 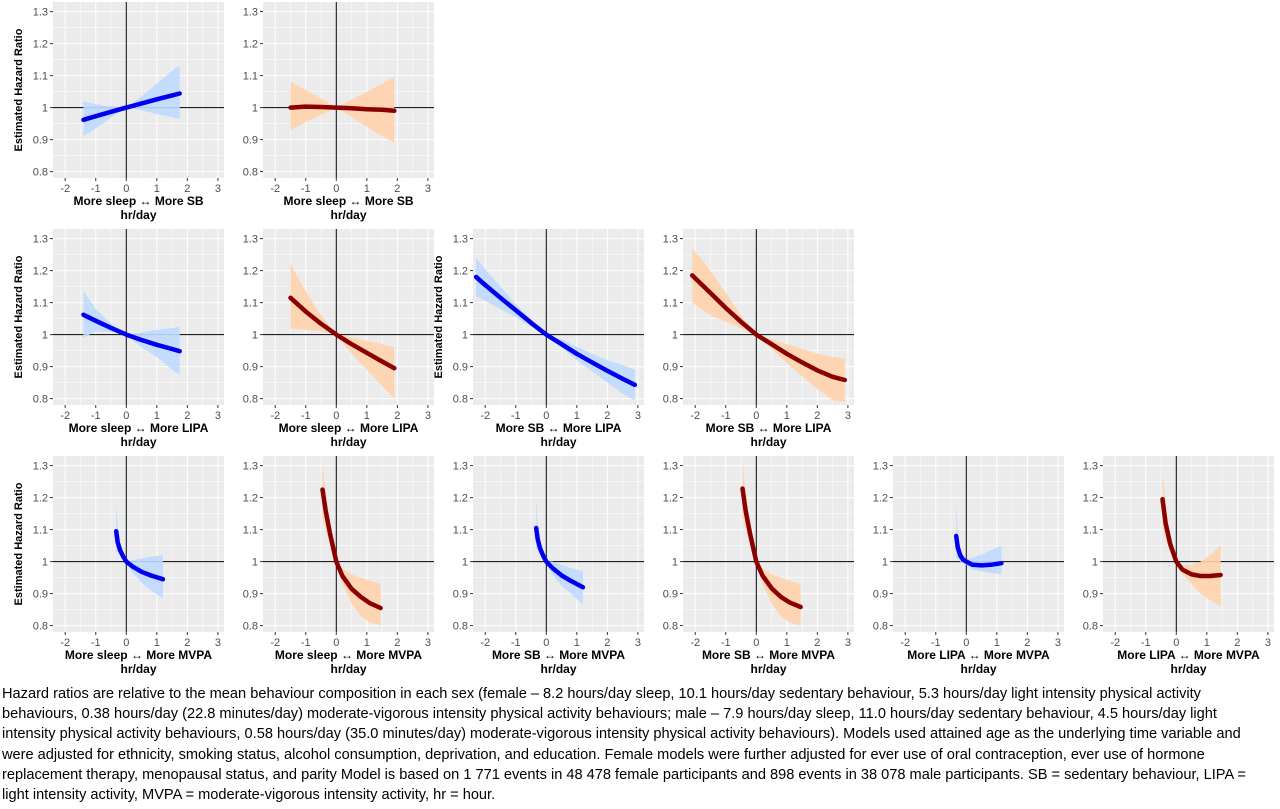 What do you see at coordinates (1188, 655) in the screenshot?
I see `x-axis-label: More LIPA ↔ More MVPA` at bounding box center [1188, 655].